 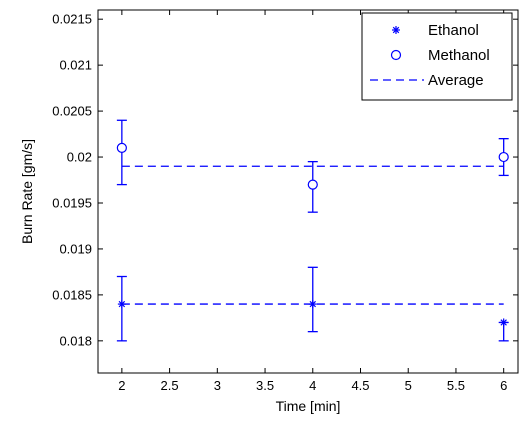 What do you see at coordinates (503, 385) in the screenshot?
I see `x-tick-label: 6` at bounding box center [503, 385].